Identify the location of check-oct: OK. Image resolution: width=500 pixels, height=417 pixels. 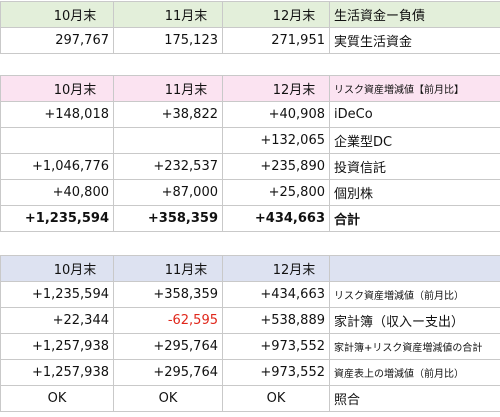
(57, 398).